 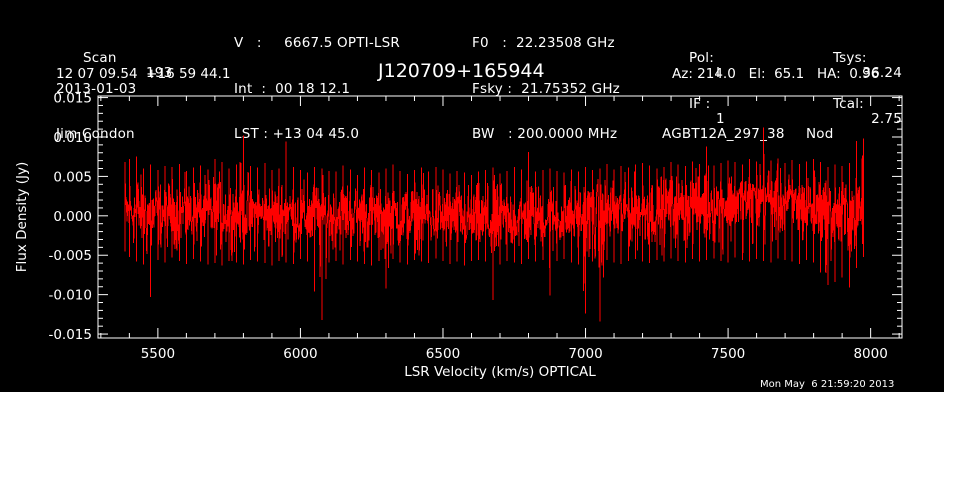 What do you see at coordinates (728, 354) in the screenshot?
I see `x-tick-label: 7500` at bounding box center [728, 354].